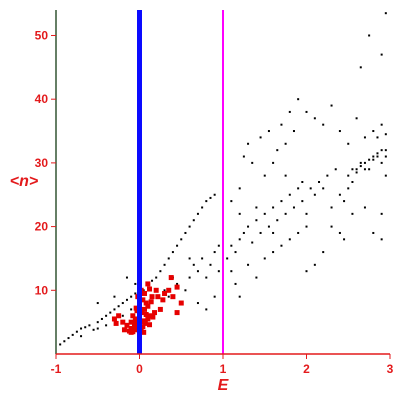 This screenshot has width=400, height=400. Describe the element at coordinates (24, 181) in the screenshot. I see `y-axis-label: <n>` at that location.